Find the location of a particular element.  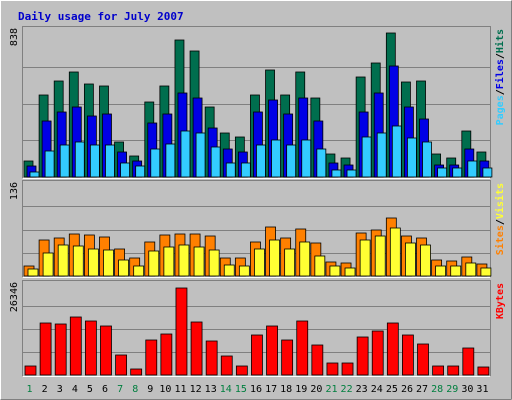

x-tick-day-18: 18 is located at coordinates (286, 389).